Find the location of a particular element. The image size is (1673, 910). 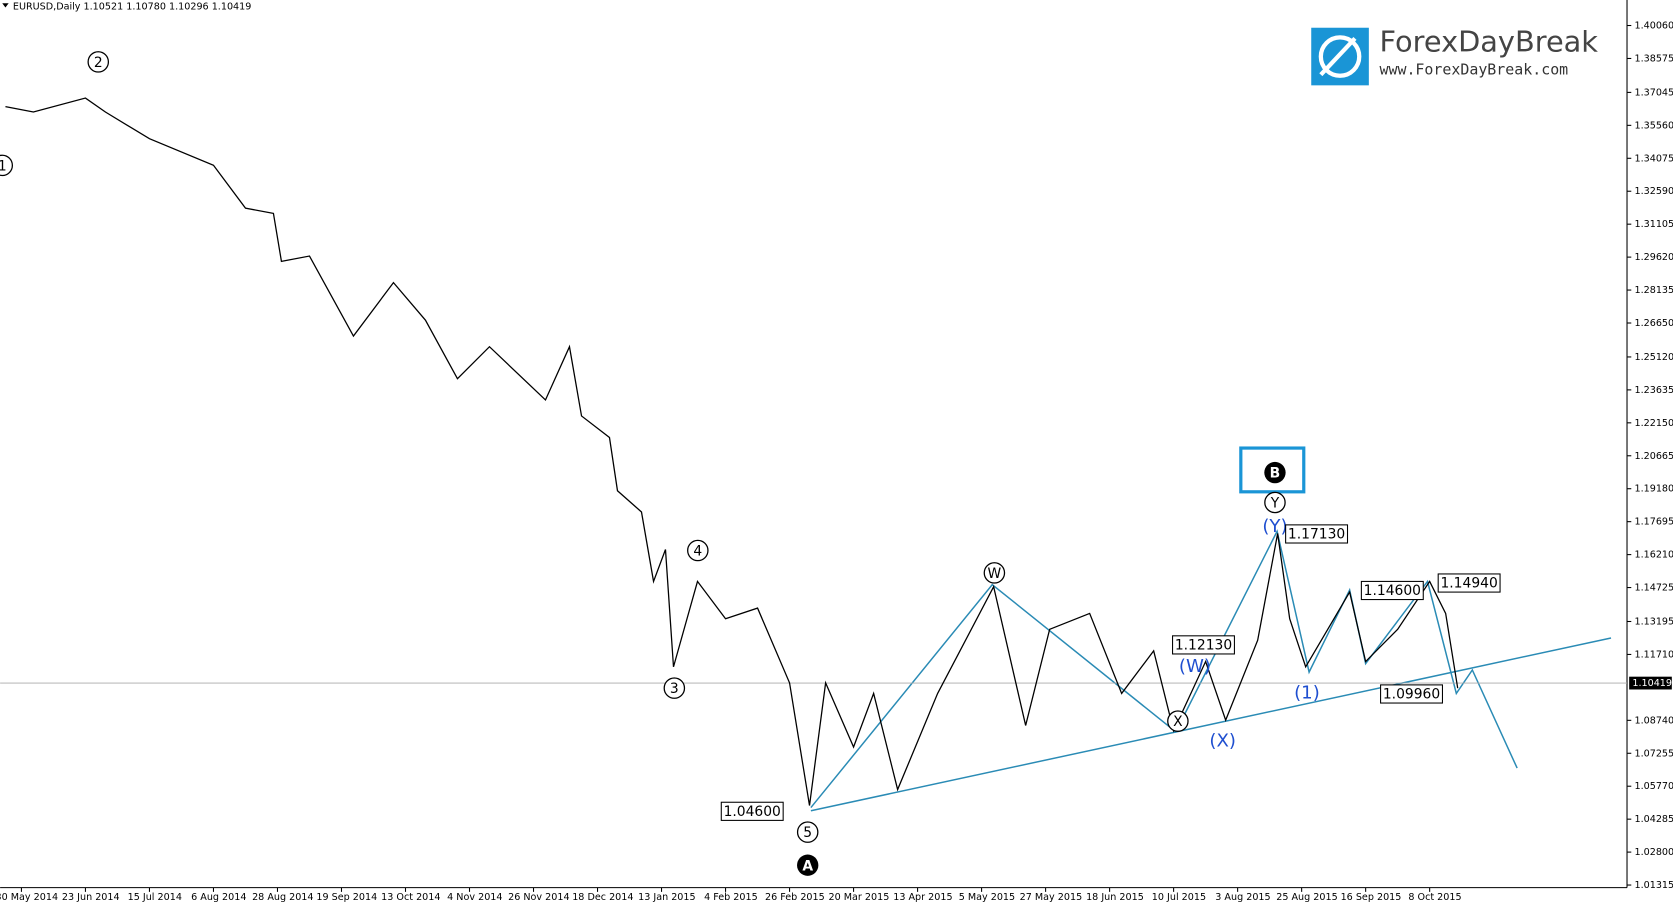

x-tick-label: 26 Feb 2015 is located at coordinates (795, 897).